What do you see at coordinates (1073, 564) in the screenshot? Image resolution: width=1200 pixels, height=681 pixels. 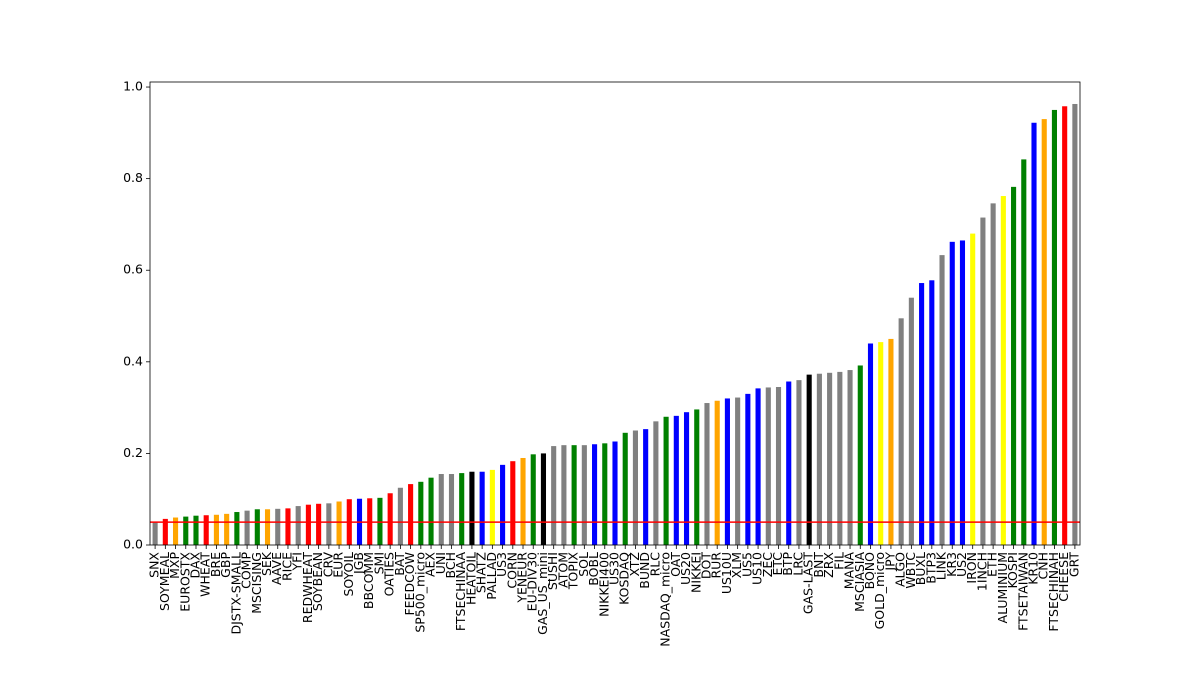 I see `x-tick-label: GRT` at bounding box center [1073, 564].